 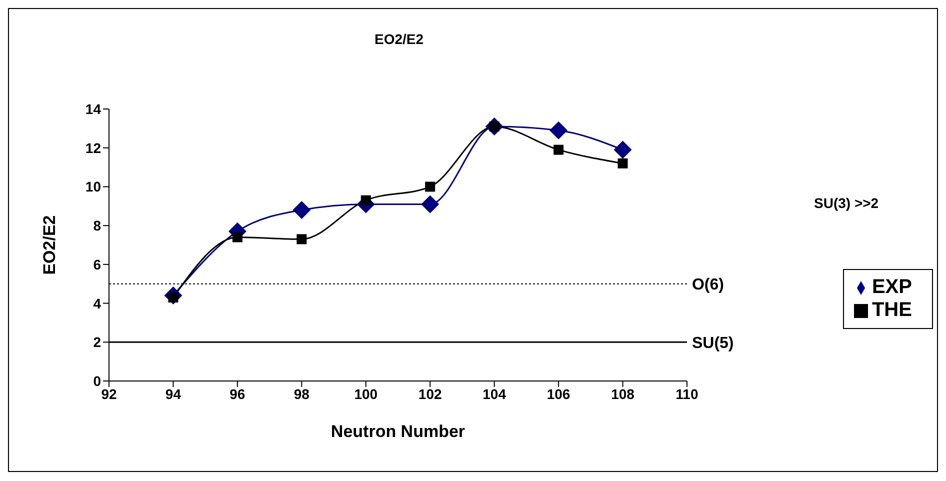 What do you see at coordinates (93, 186) in the screenshot?
I see `y-tick-label: 10` at bounding box center [93, 186].